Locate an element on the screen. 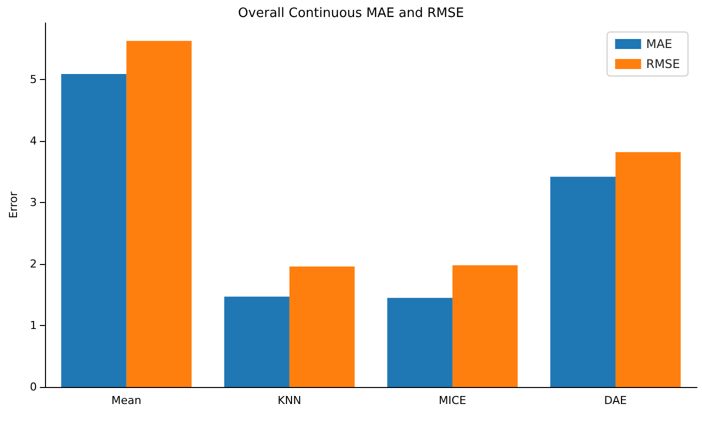 This screenshot has height=429, width=702. y-tick-label: 3 is located at coordinates (33, 203).